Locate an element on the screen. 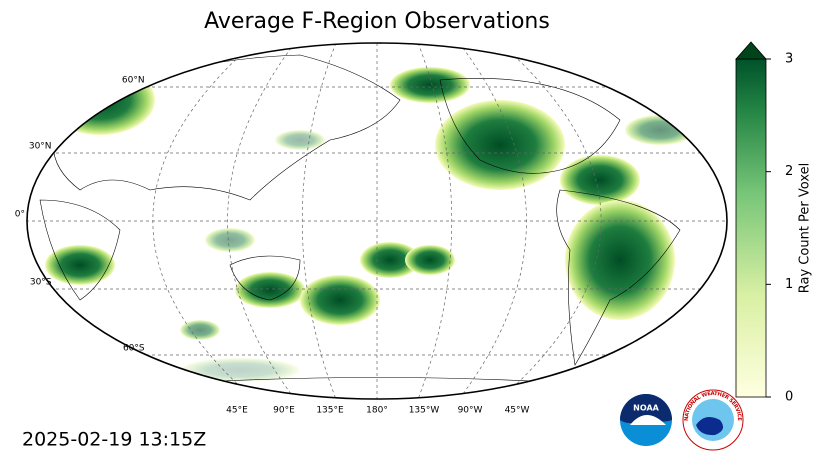 The width and height of the screenshot is (820, 461). title: Average F-Region Observations is located at coordinates (377, 21).